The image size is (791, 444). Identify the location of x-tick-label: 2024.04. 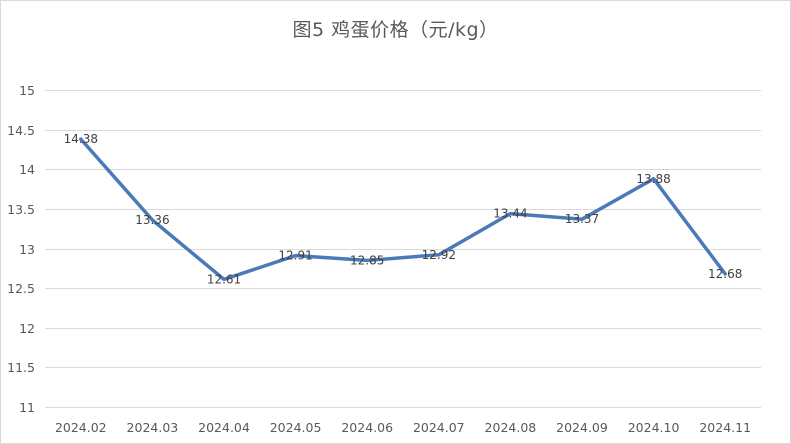
(224, 427).